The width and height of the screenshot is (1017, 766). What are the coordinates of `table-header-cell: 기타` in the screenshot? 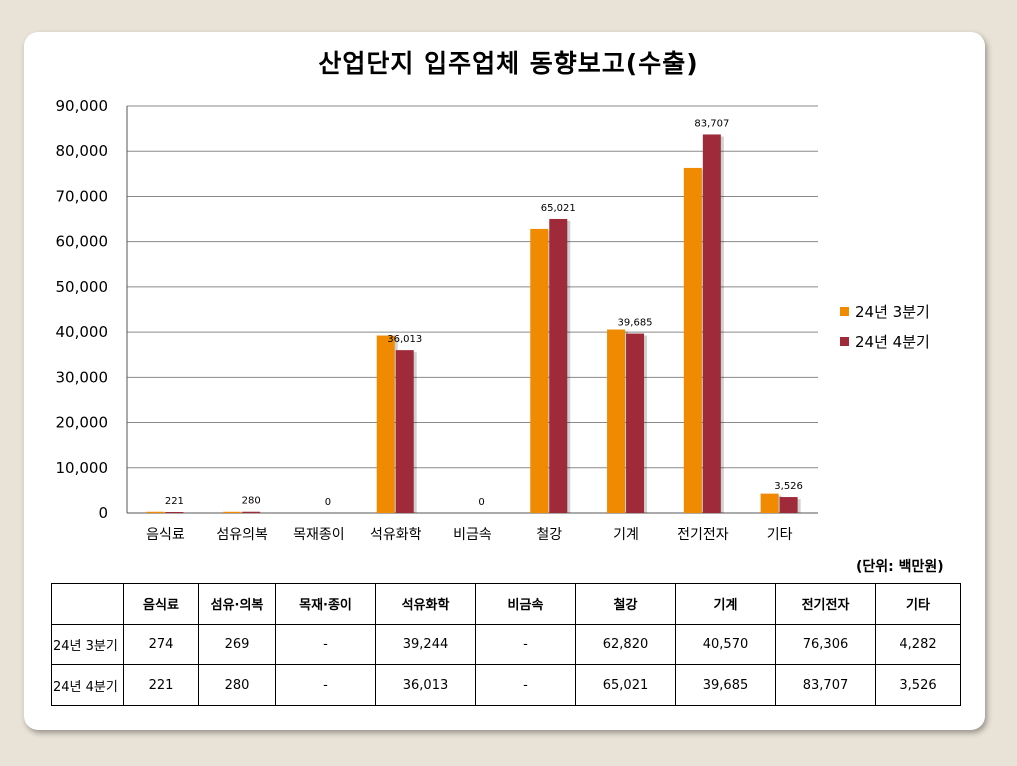 It's located at (918, 604).